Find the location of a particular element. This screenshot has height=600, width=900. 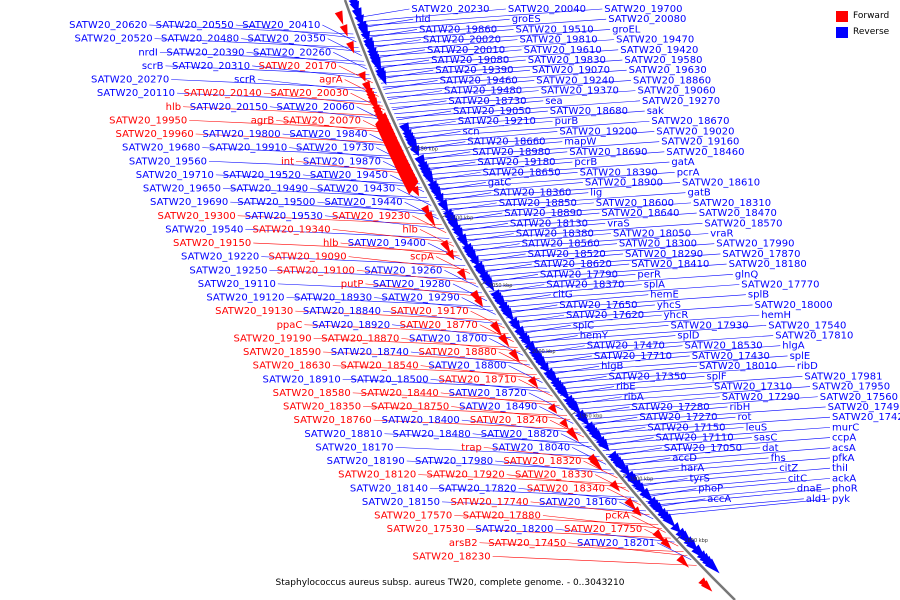

gene-label: SATW20_18170 is located at coordinates (354, 447).